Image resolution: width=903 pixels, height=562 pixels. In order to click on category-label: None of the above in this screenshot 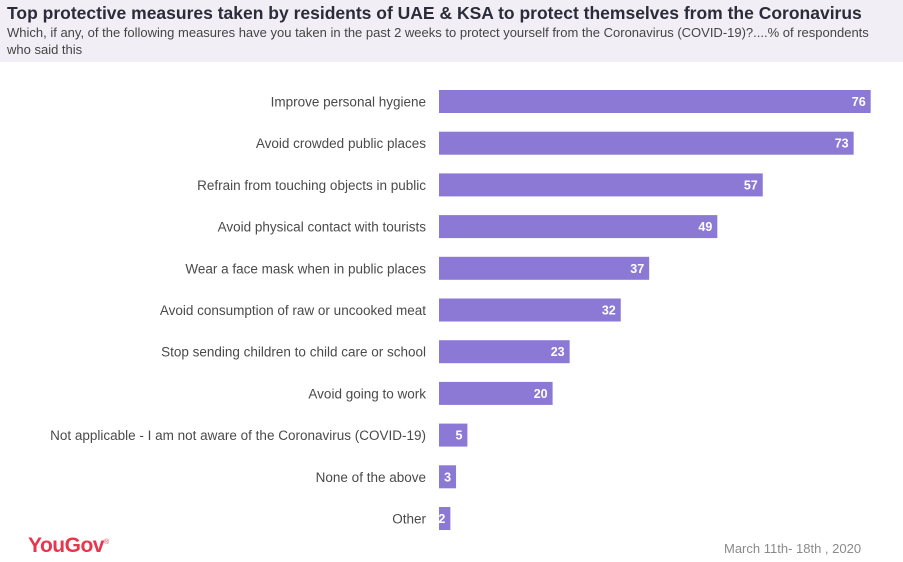, I will do `click(371, 477)`.